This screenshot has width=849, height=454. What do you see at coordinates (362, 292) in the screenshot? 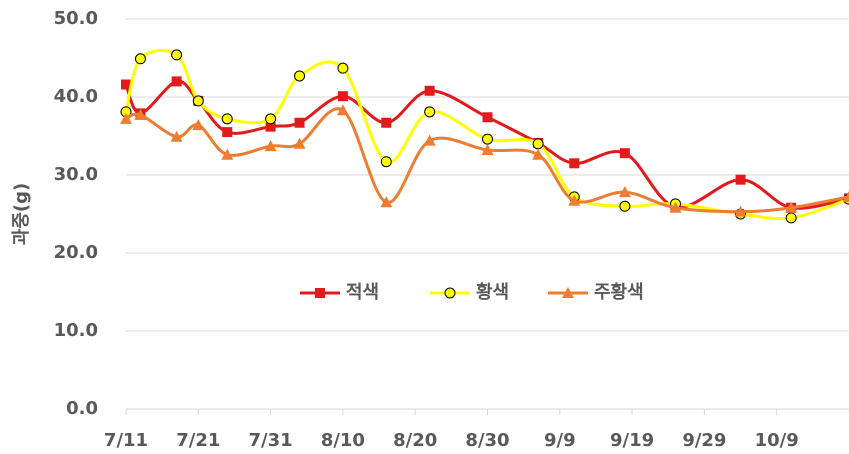
I see `legend-label: 적색` at bounding box center [362, 292].